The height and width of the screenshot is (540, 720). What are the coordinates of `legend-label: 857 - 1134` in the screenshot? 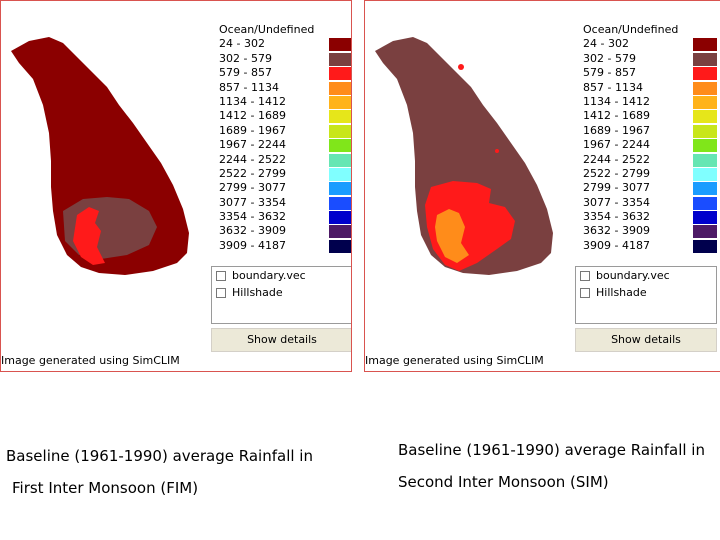 It's located at (249, 87).